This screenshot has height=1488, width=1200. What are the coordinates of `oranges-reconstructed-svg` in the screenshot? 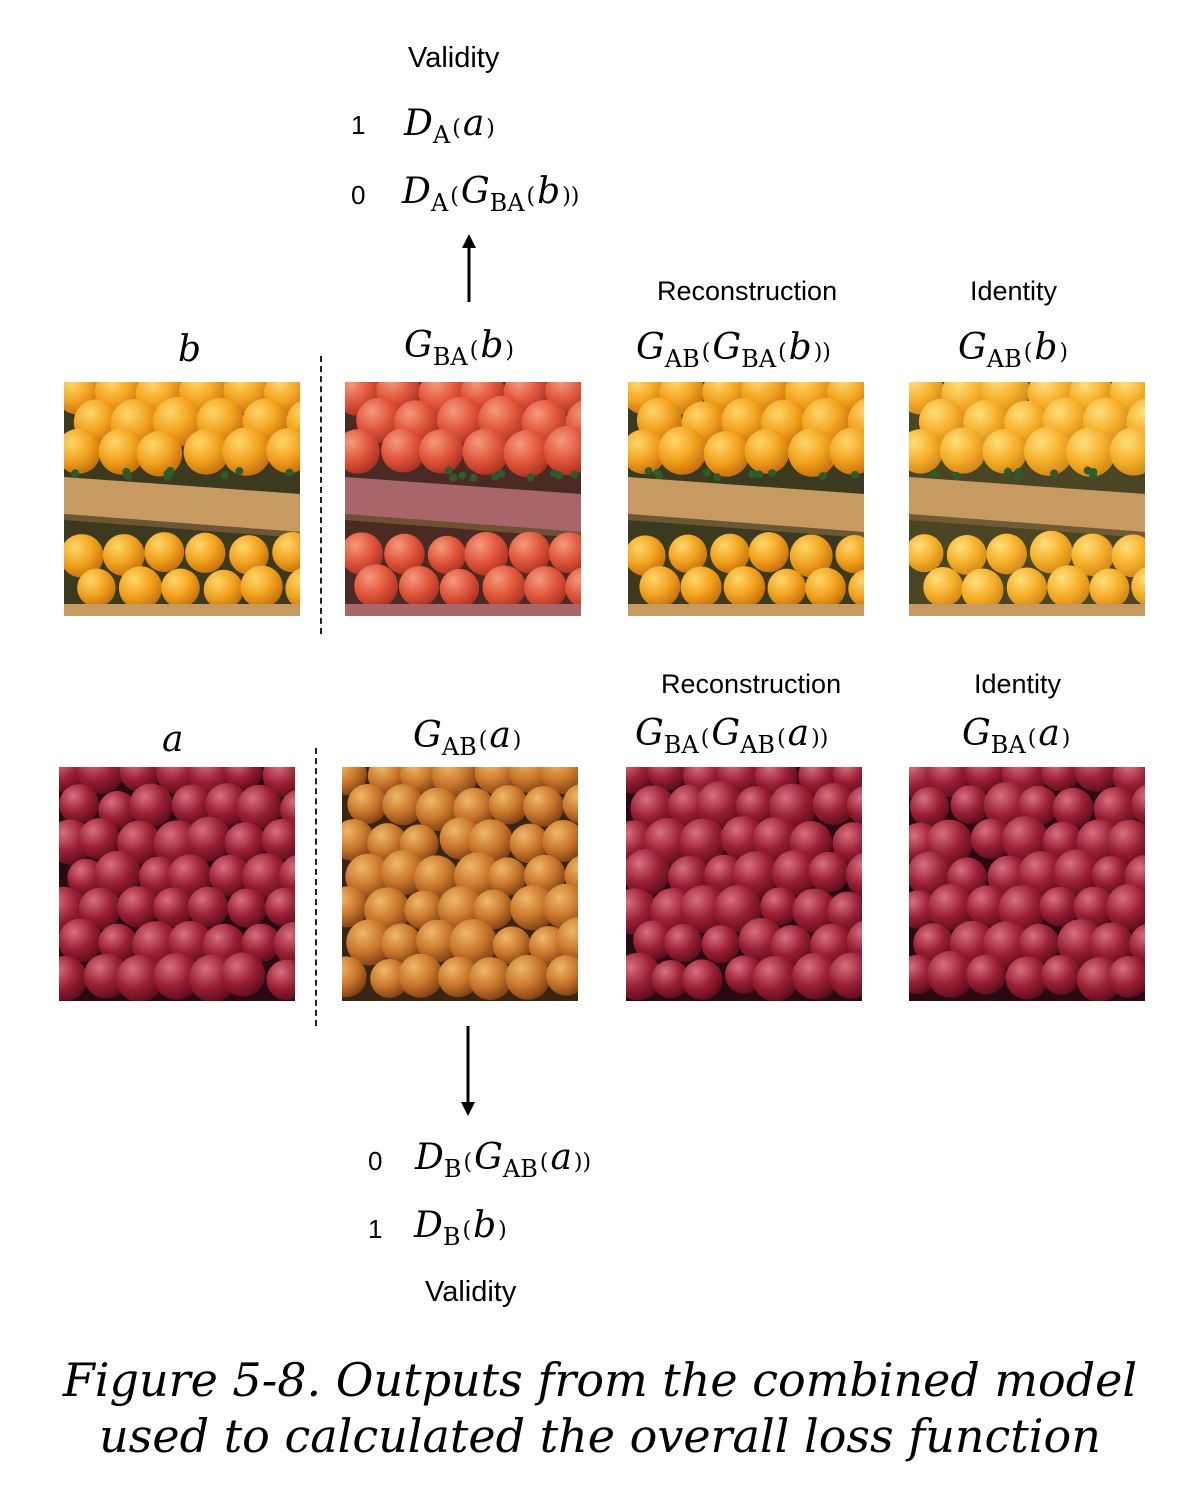 It's located at (746, 499).